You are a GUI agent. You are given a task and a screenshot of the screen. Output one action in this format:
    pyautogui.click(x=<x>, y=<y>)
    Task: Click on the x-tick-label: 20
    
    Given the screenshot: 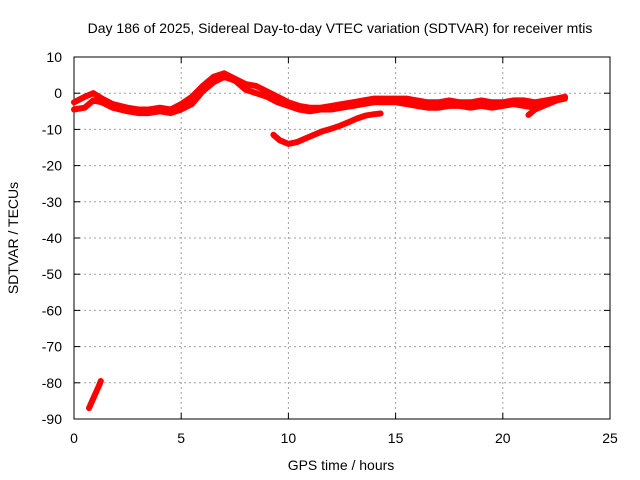 What is the action you would take?
    pyautogui.click(x=503, y=438)
    